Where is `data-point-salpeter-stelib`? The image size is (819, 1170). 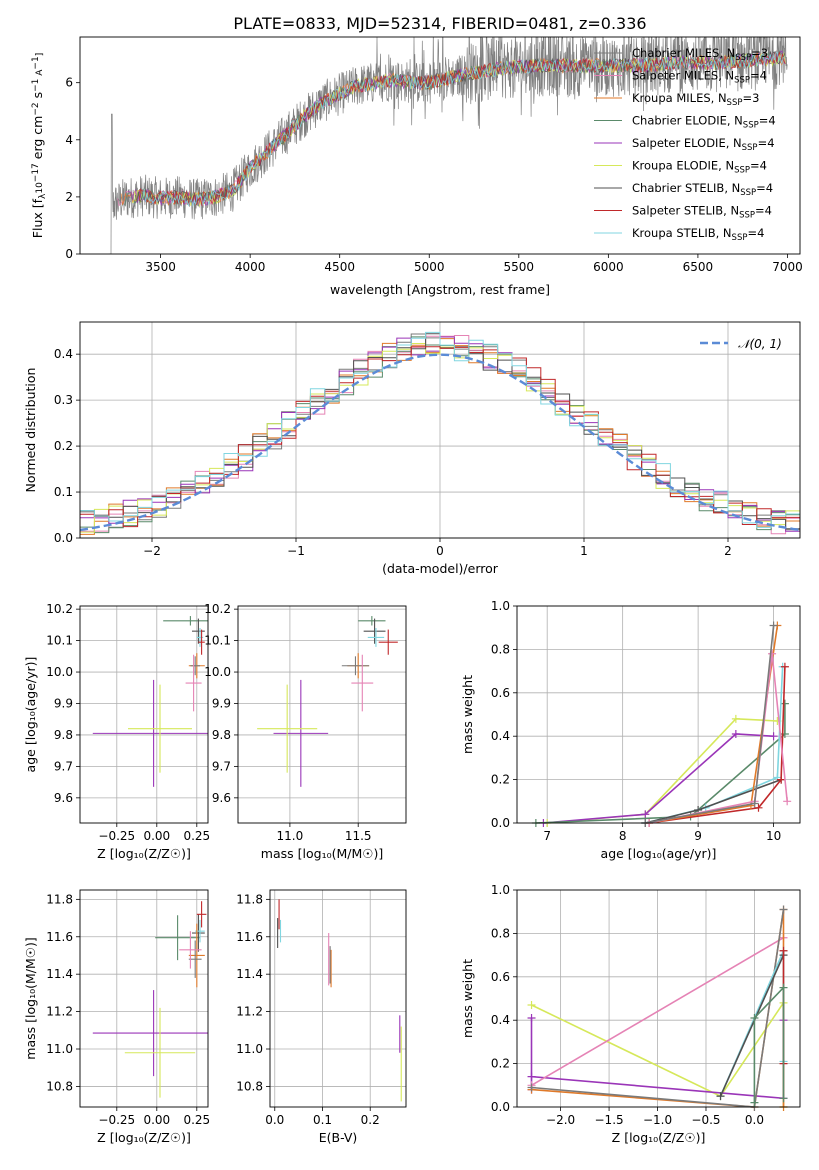
data-point-salpeter-stelib is located at coordinates (201, 642).